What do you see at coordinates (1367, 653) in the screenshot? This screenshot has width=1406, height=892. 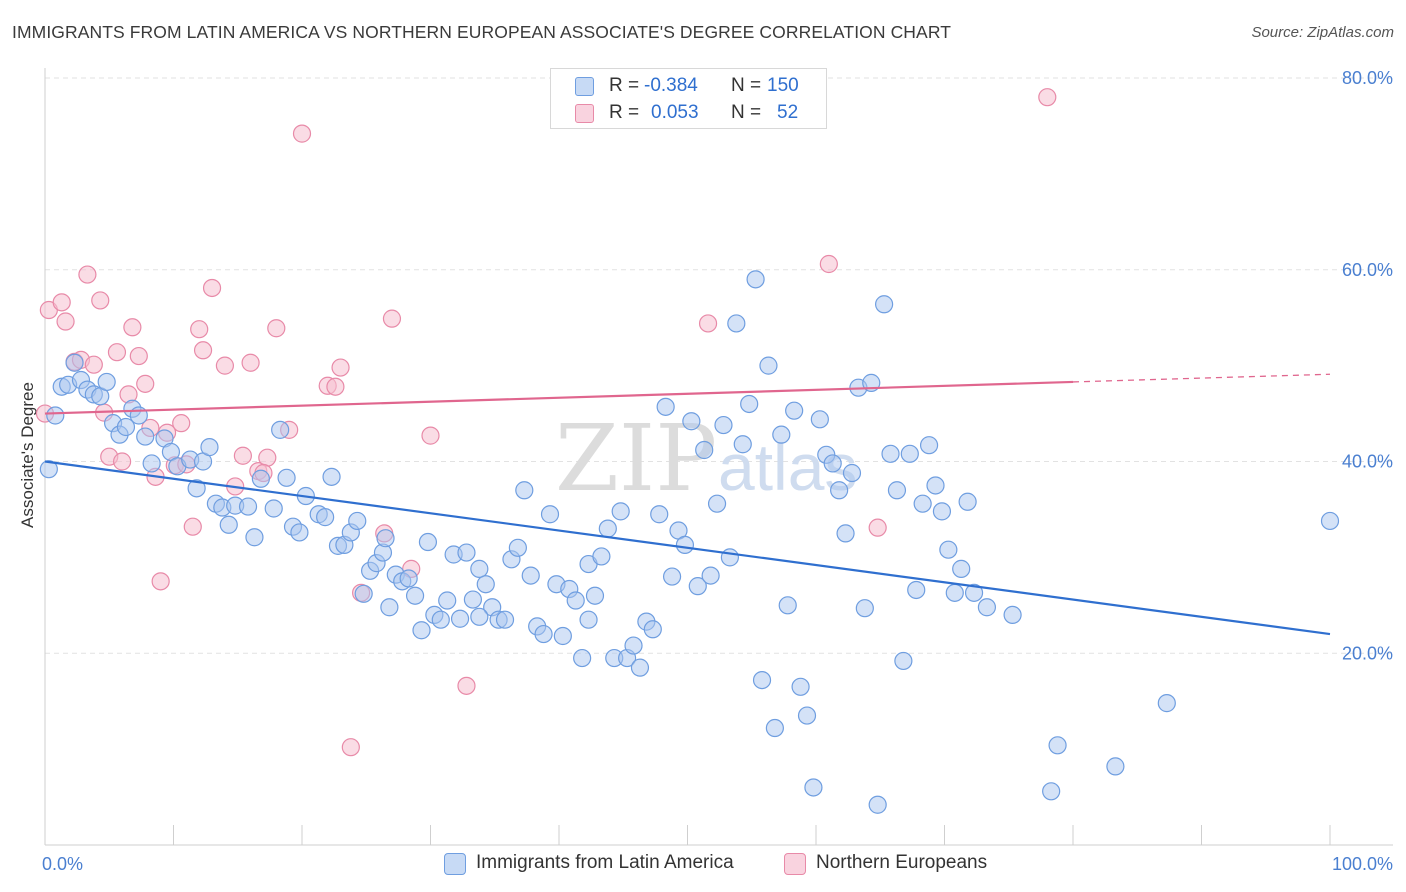 I see `y-tick-label: 20.0%` at bounding box center [1367, 653].